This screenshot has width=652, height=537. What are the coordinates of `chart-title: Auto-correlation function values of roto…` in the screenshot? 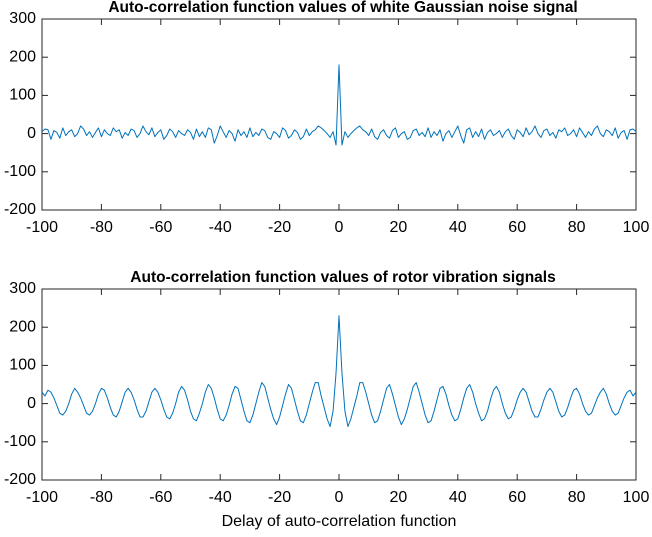 It's located at (342, 277).